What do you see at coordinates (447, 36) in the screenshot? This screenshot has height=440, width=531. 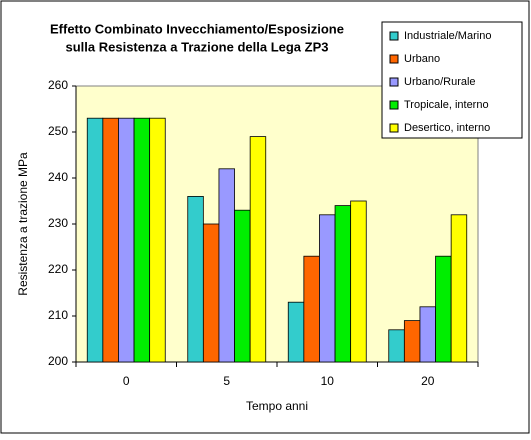 I see `legend-label: Industriale/Marino` at bounding box center [447, 36].